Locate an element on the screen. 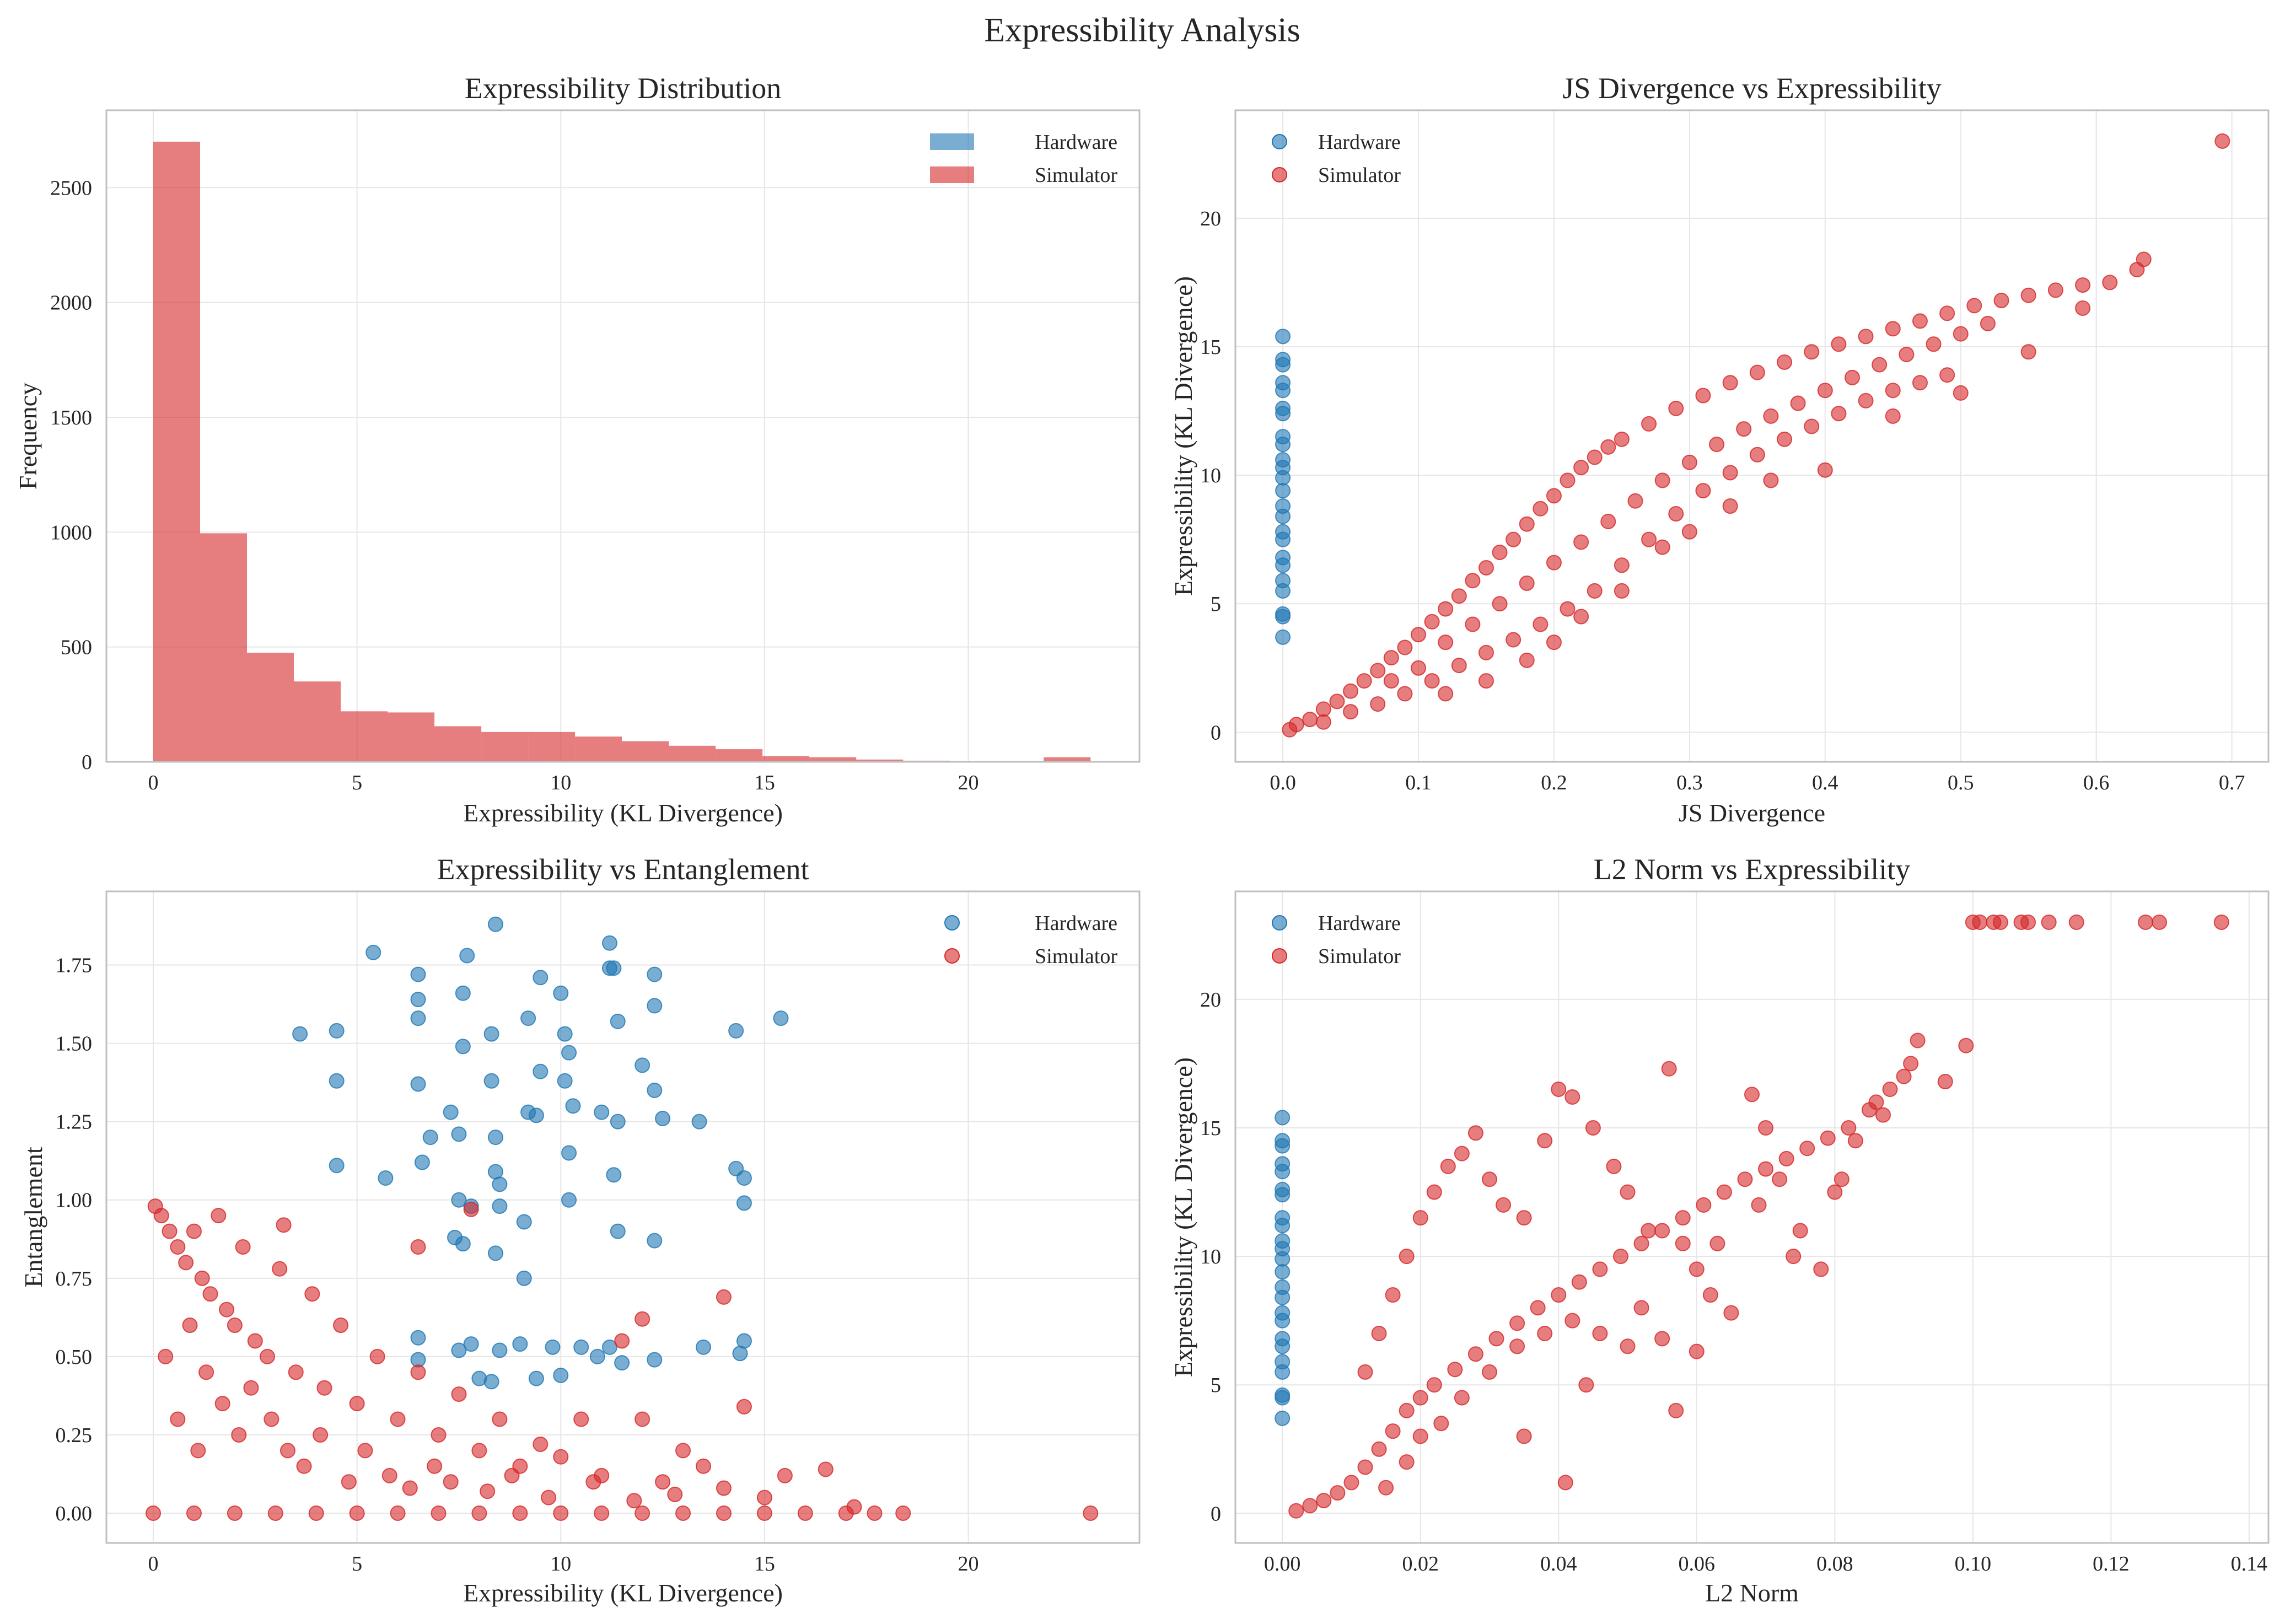 This screenshot has height=1624, width=2285. l2-legend-marker-simulator is located at coordinates (1279, 956).